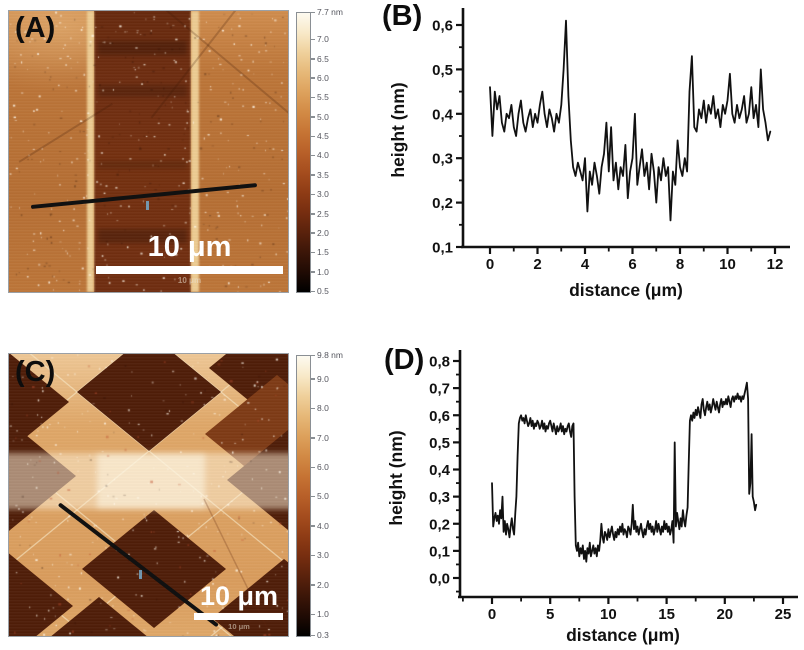 The image size is (804, 650). What do you see at coordinates (323, 136) in the screenshot?
I see `colorbar-tick-label: 4.5` at bounding box center [323, 136].